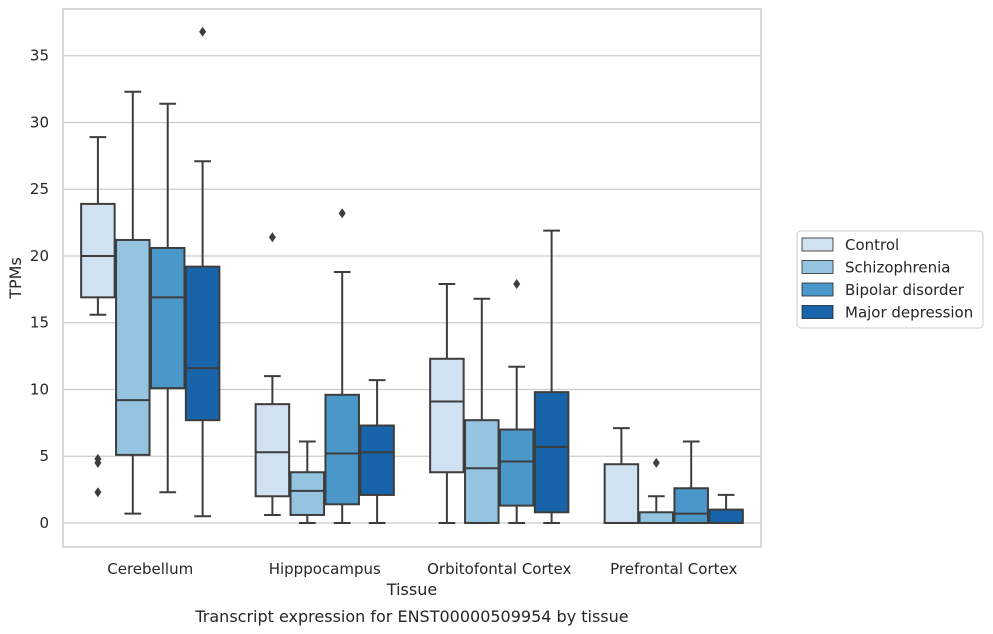  What do you see at coordinates (39, 122) in the screenshot?
I see `y-tick-label: 30` at bounding box center [39, 122].